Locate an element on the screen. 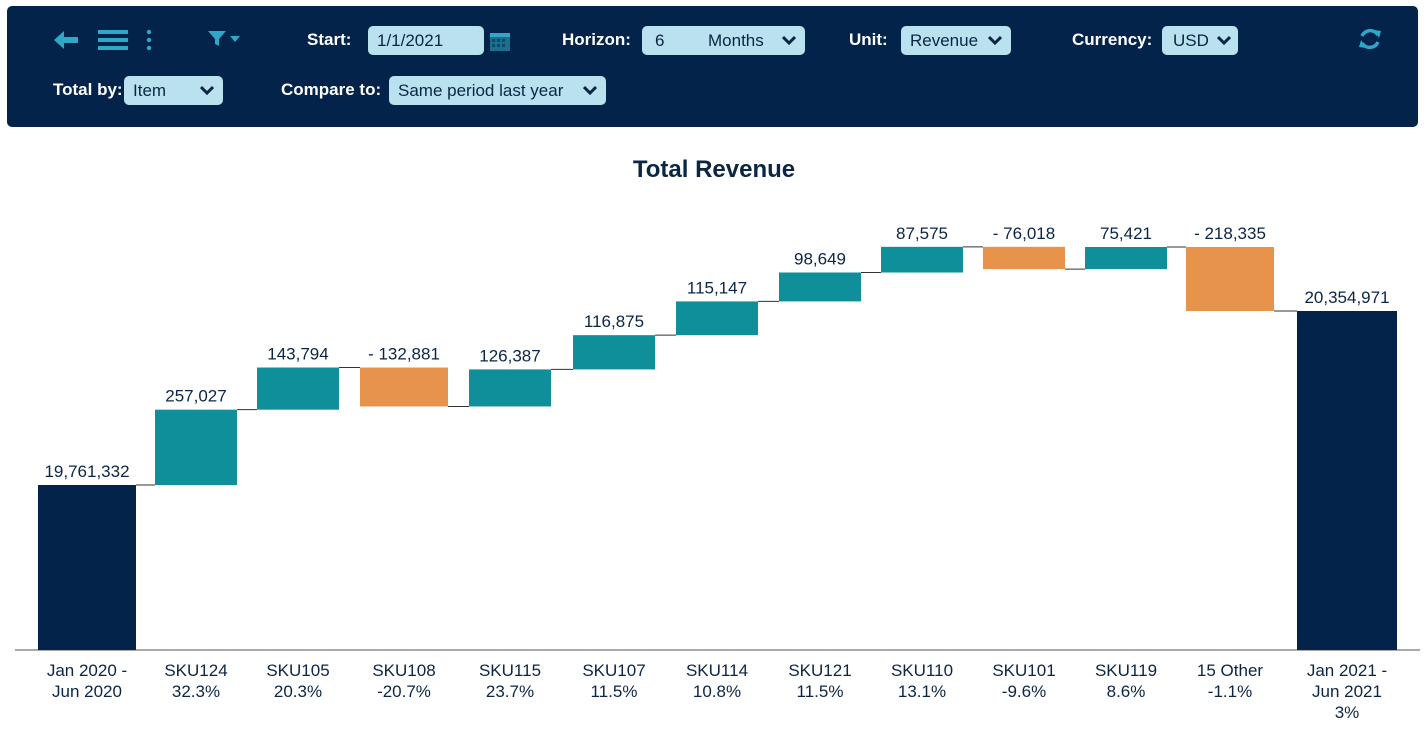  compare-to-dropdown: Same period last year is located at coordinates (497, 90).